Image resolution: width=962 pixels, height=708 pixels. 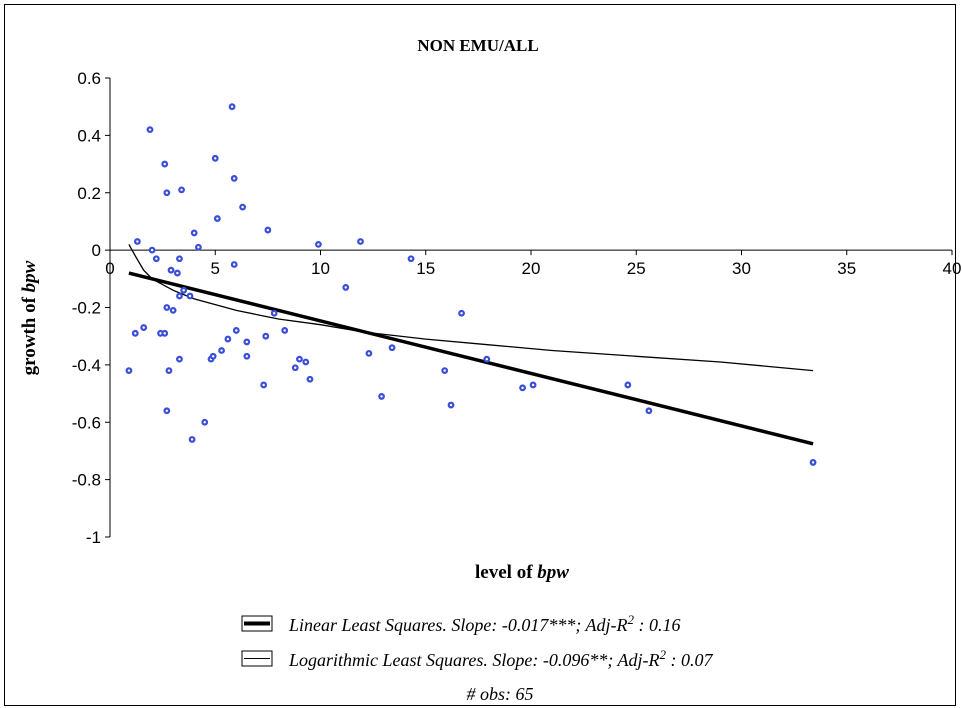 I want to click on x-axis-label: level of bpw, so click(x=522, y=572).